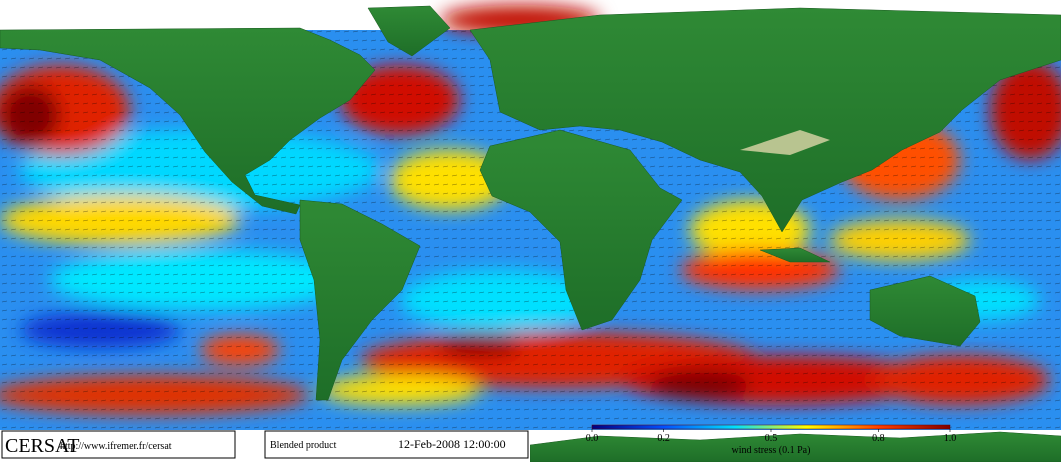 This screenshot has height=462, width=1061. What do you see at coordinates (663, 438) in the screenshot?
I see `colorbar-tick-label: 0.2` at bounding box center [663, 438].